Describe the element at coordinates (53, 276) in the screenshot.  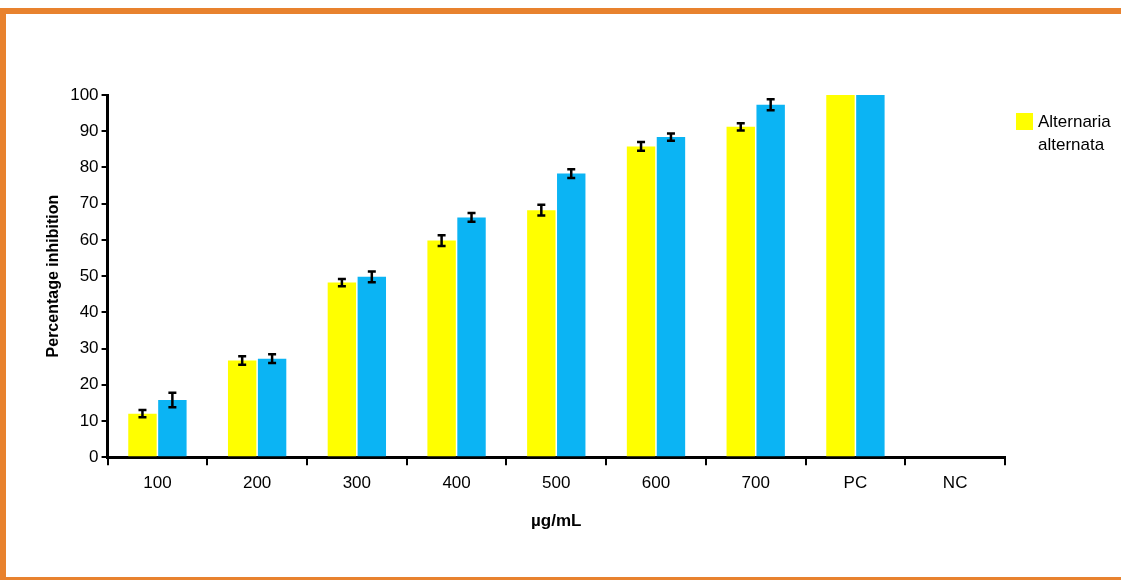
I see `y-axis-title: Percentage inhibition` at that location.